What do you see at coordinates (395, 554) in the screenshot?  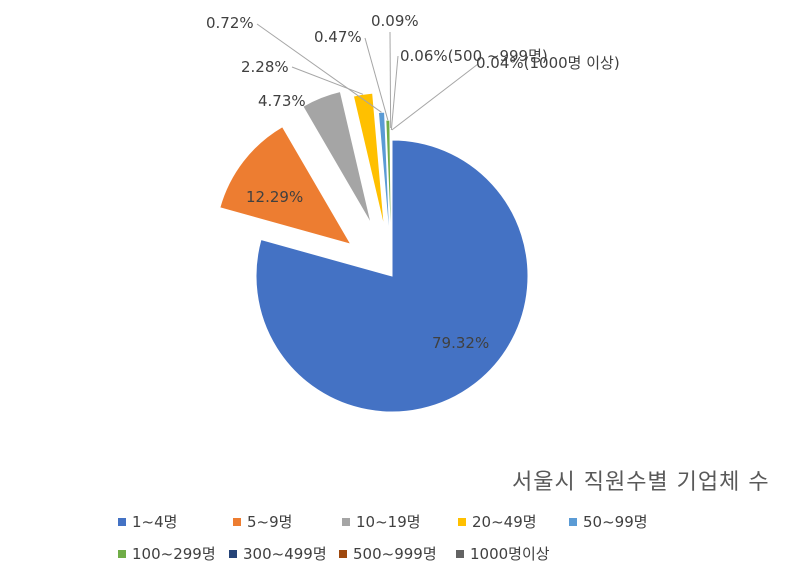 I see `legend-label: 500~999명` at bounding box center [395, 554].